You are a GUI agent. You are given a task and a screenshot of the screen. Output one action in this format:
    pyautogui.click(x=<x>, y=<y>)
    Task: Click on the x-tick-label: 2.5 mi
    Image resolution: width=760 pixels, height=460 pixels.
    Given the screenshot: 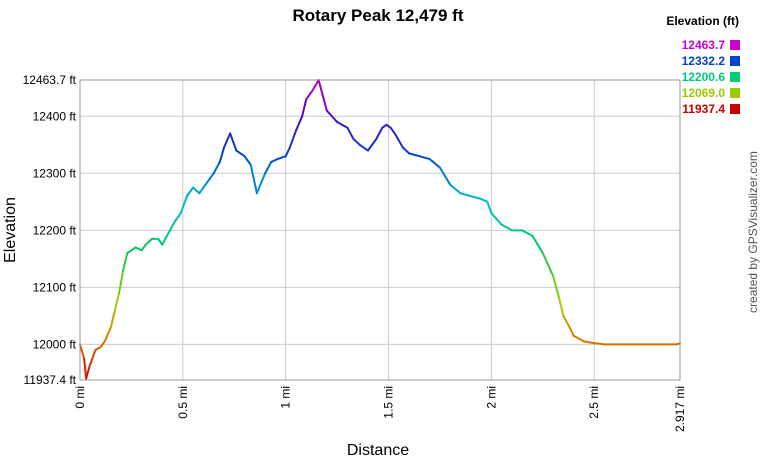 What is the action you would take?
    pyautogui.click(x=594, y=402)
    